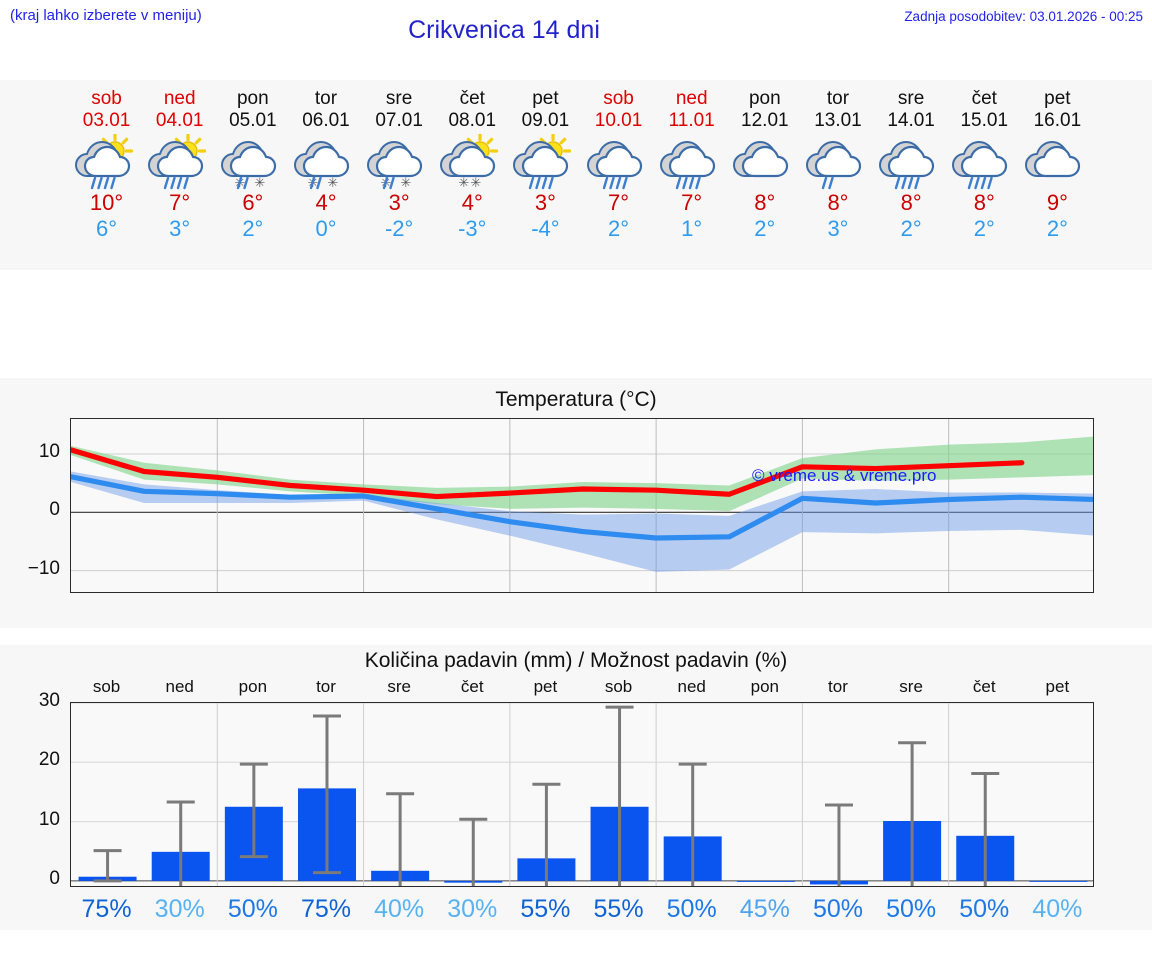  What do you see at coordinates (765, 120) in the screenshot?
I see `day-date: 12.01` at bounding box center [765, 120].